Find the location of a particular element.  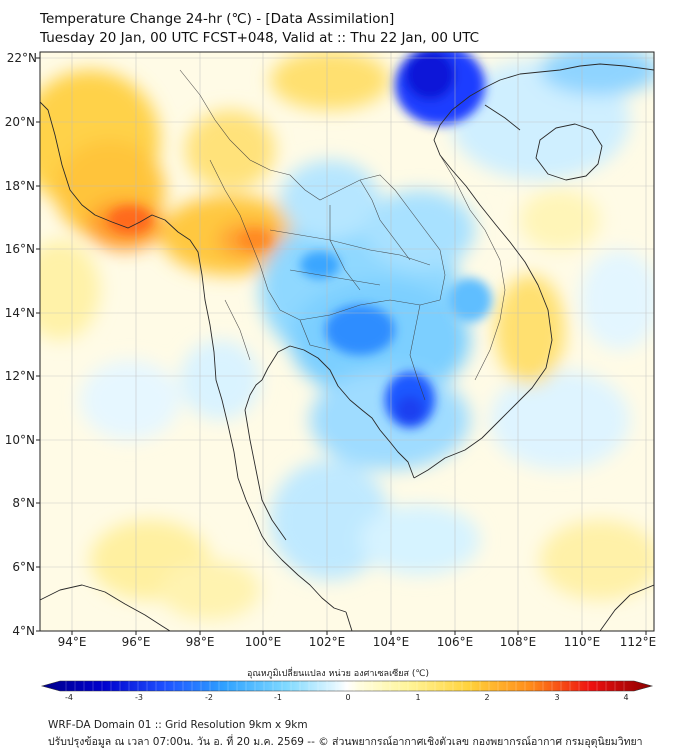

colorbar: -4 -3 -2 -1 0 1 2 3 4 is located at coordinates (347, 691).